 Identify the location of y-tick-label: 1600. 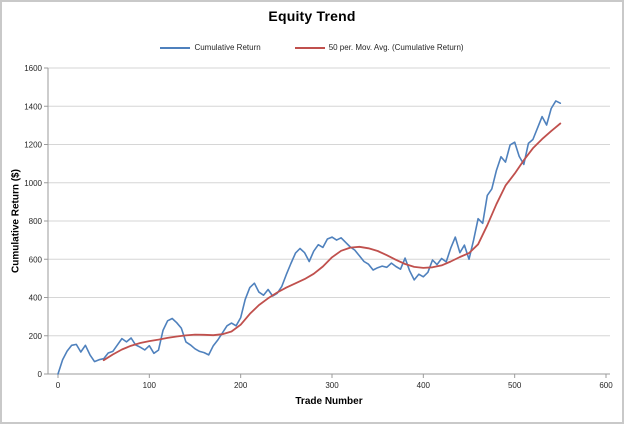
(33, 68).